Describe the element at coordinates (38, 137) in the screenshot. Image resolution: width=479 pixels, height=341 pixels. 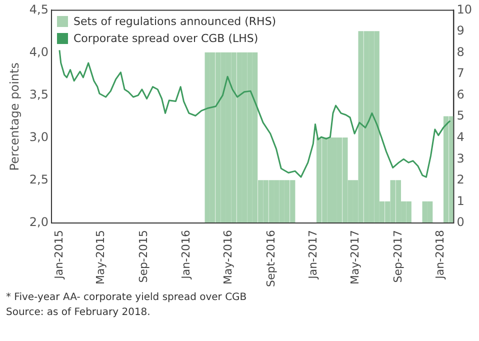
I see `y-tick-label: 3,0` at that location.